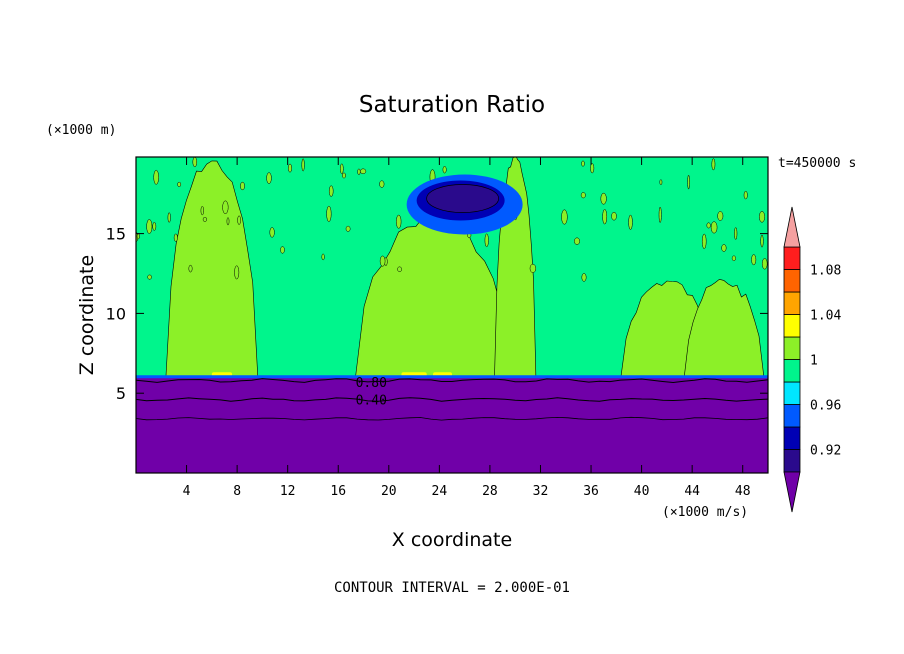 This screenshot has height=654, width=904. What do you see at coordinates (642, 491) in the screenshot?
I see `x-tick-label: 40` at bounding box center [642, 491].